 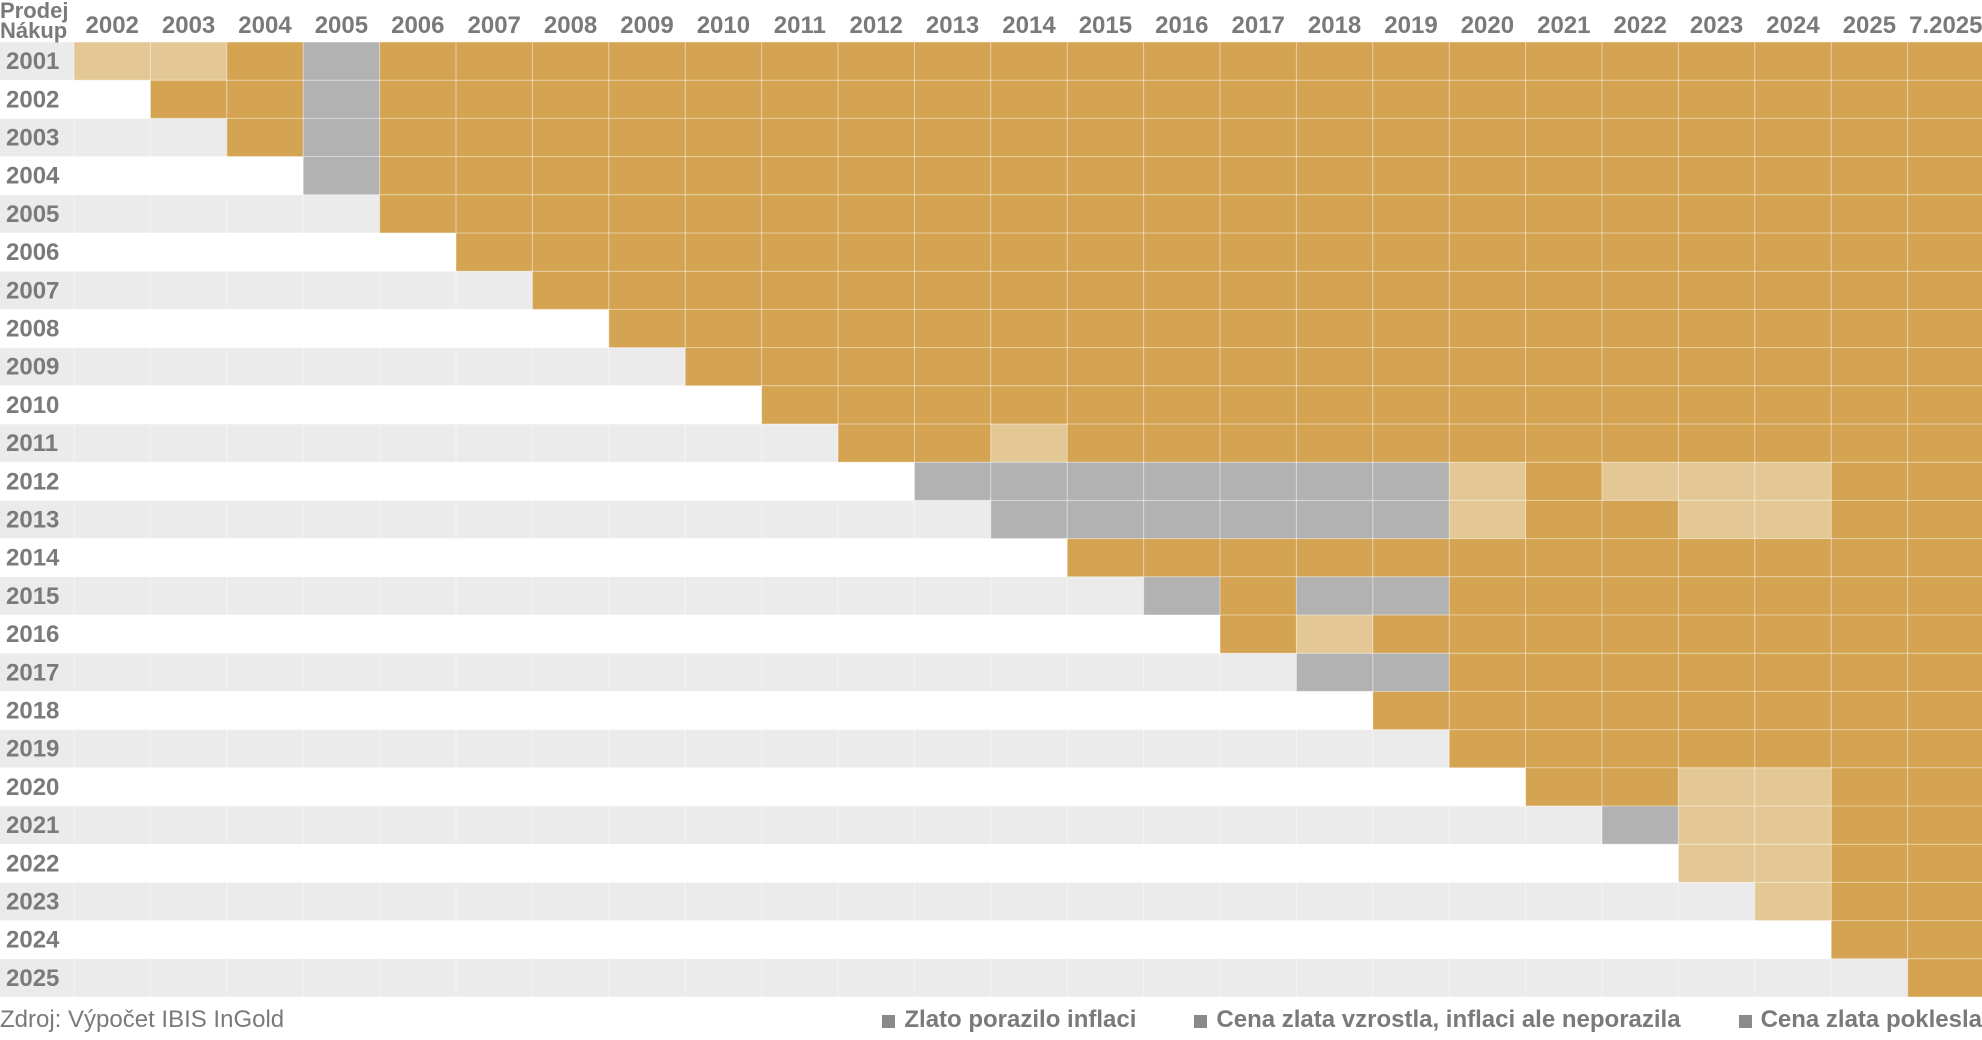 I want to click on column-tick-label: 2022, so click(x=1640, y=25).